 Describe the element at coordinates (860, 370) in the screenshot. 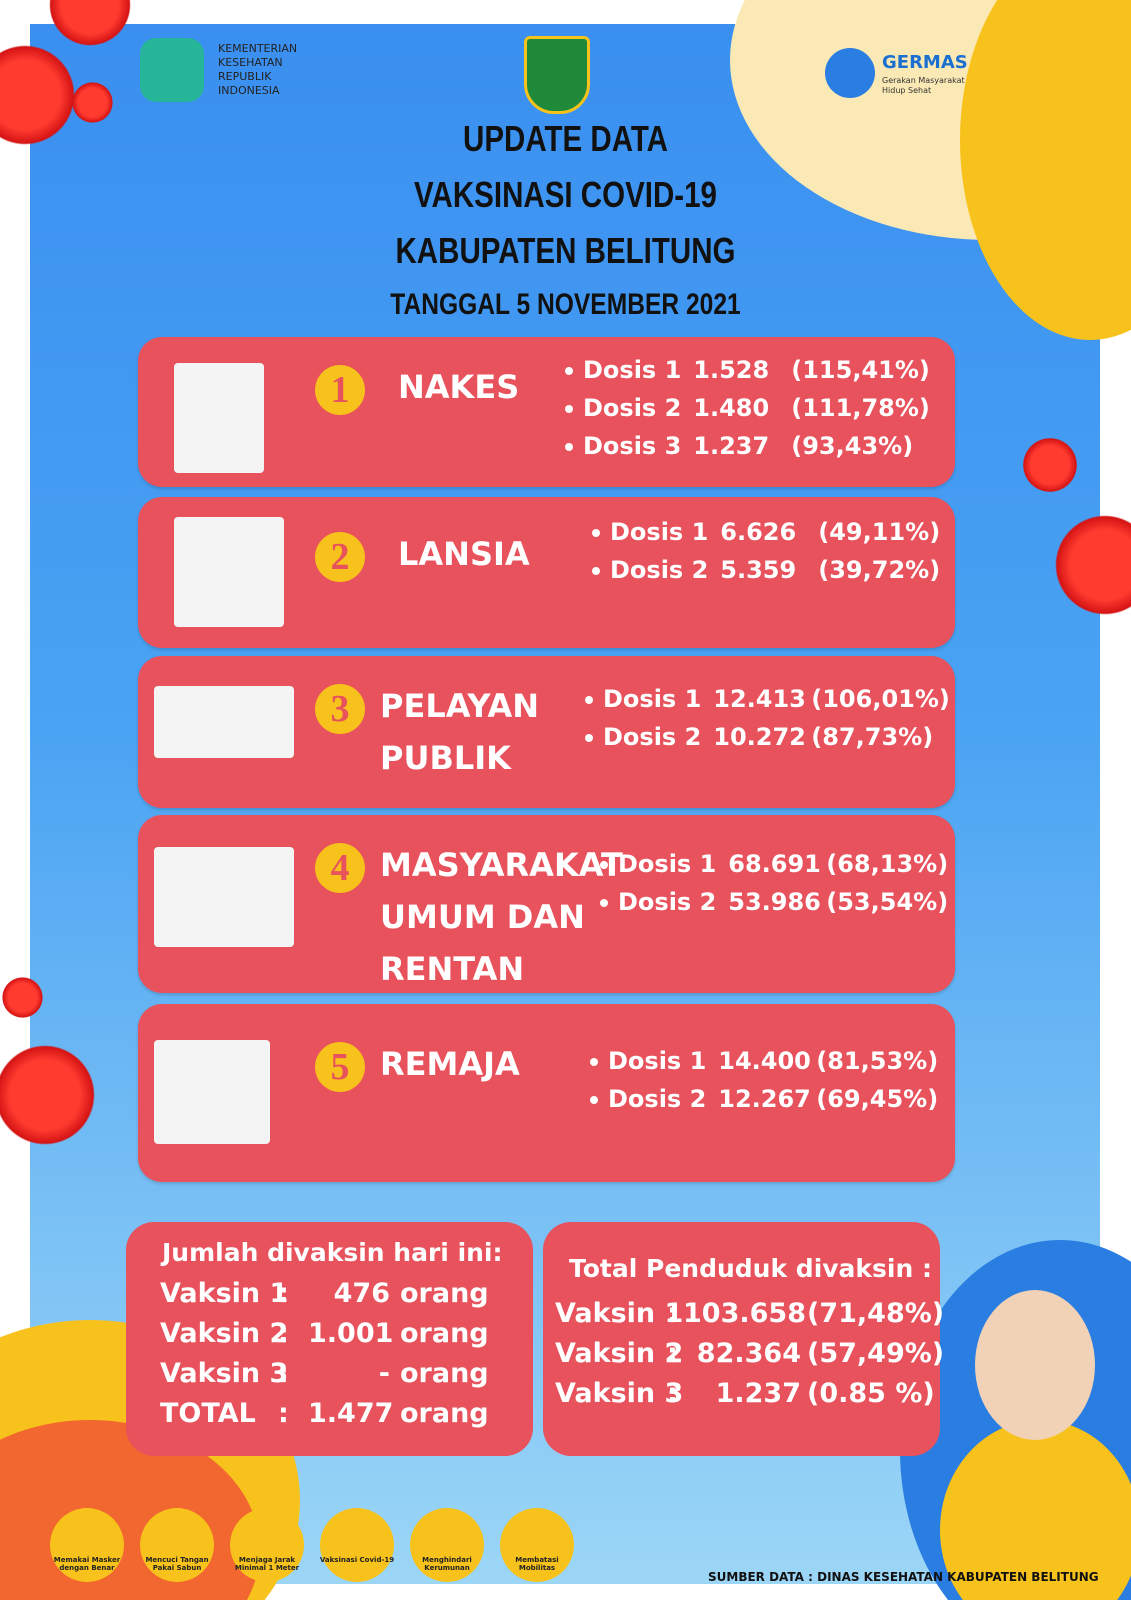

I see `dose-percent: (115,41%)` at that location.